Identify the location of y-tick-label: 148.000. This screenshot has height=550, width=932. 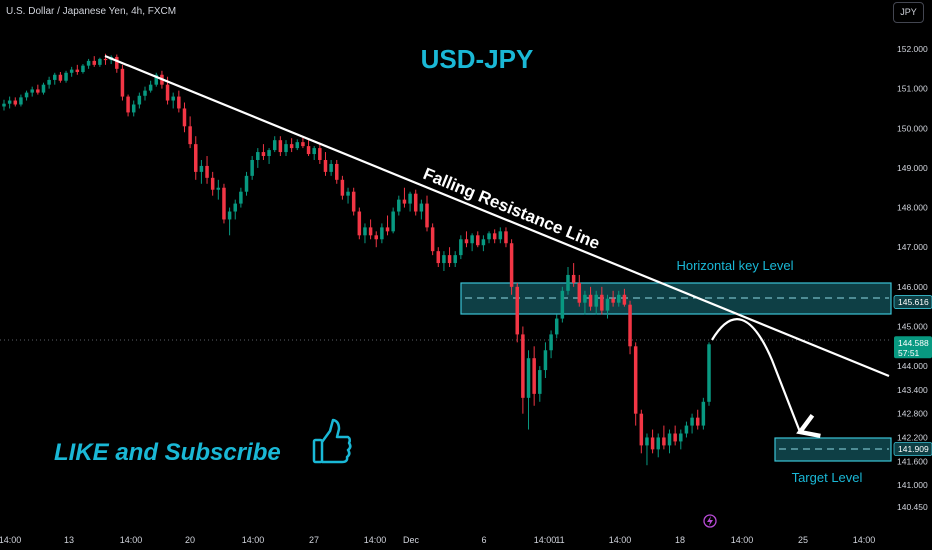
(912, 208).